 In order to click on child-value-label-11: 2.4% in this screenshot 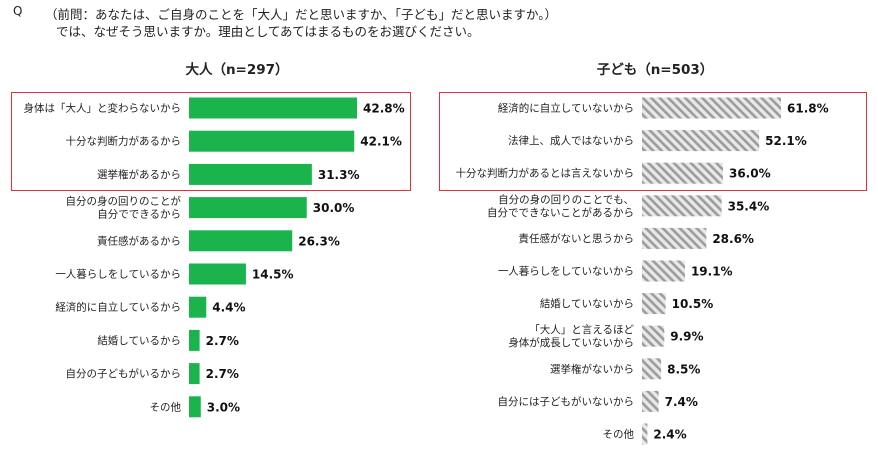, I will do `click(669, 435)`.